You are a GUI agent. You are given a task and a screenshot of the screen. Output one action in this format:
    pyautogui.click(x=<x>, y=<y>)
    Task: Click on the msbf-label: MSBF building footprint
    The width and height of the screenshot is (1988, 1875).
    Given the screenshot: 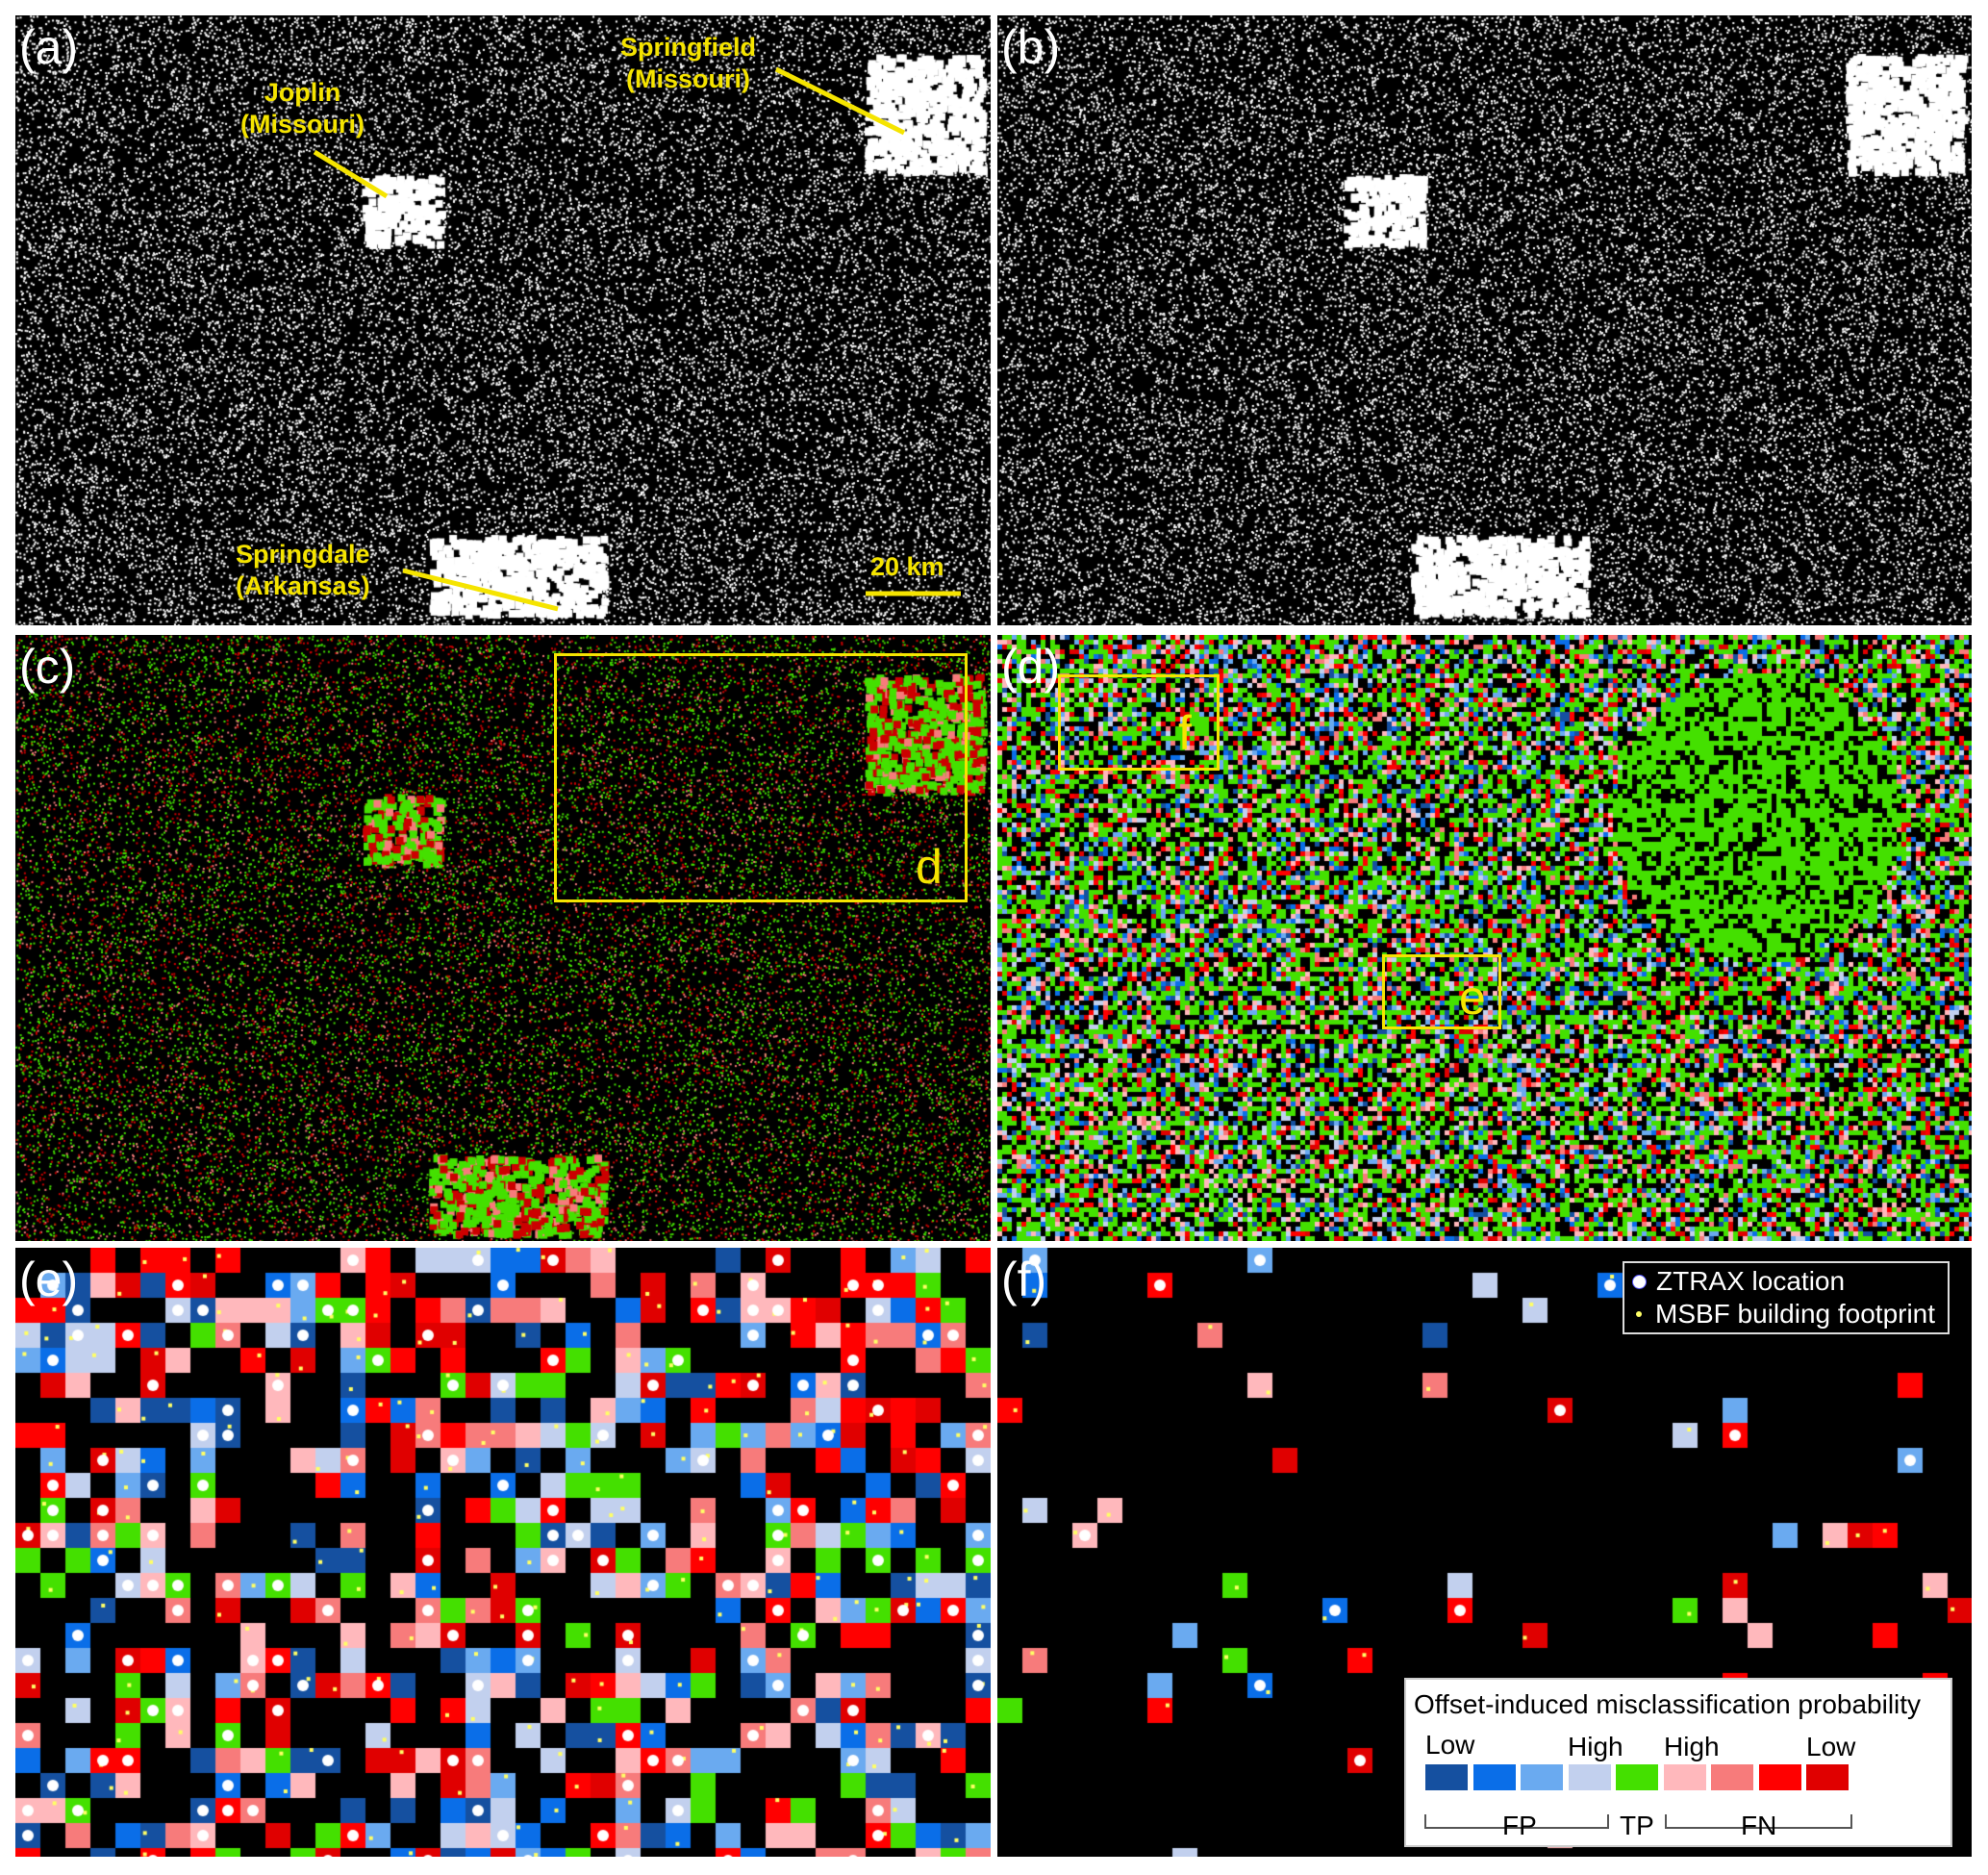 What is the action you would take?
    pyautogui.click(x=1795, y=1314)
    